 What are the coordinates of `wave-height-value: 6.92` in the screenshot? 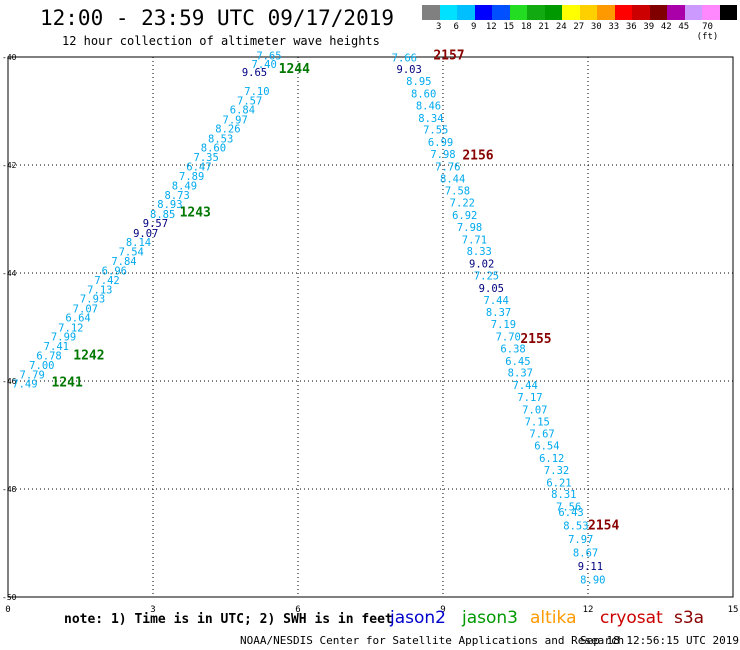 It's located at (464, 216).